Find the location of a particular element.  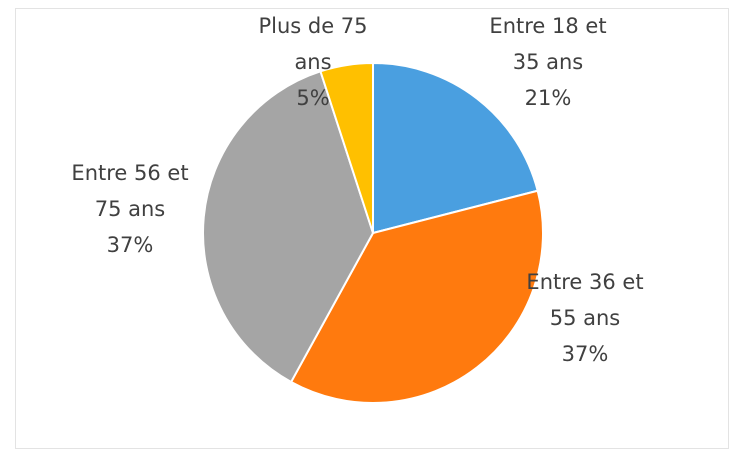

slice-label: Entre 36 et 55 ans 37% is located at coordinates (585, 318).